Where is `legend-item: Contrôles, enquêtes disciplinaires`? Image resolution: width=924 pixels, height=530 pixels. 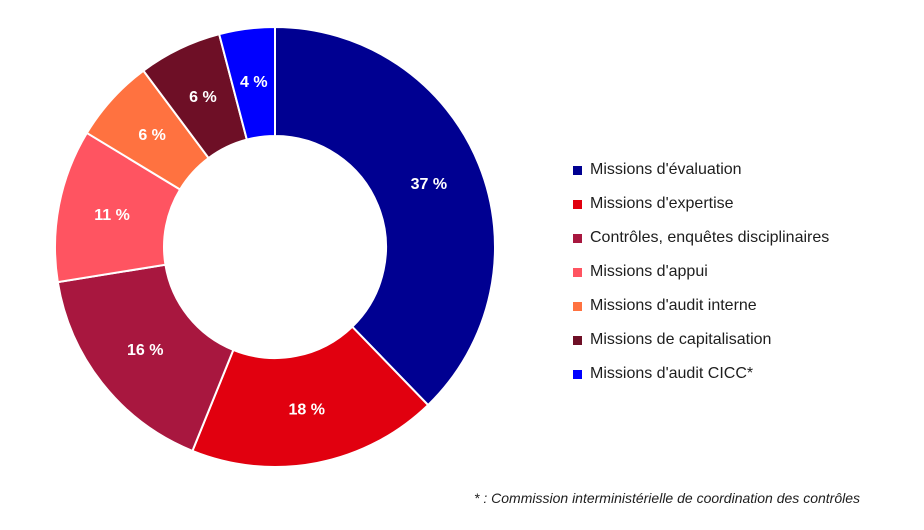 legend-item: Contrôles, enquêtes disciplinaires is located at coordinates (701, 238).